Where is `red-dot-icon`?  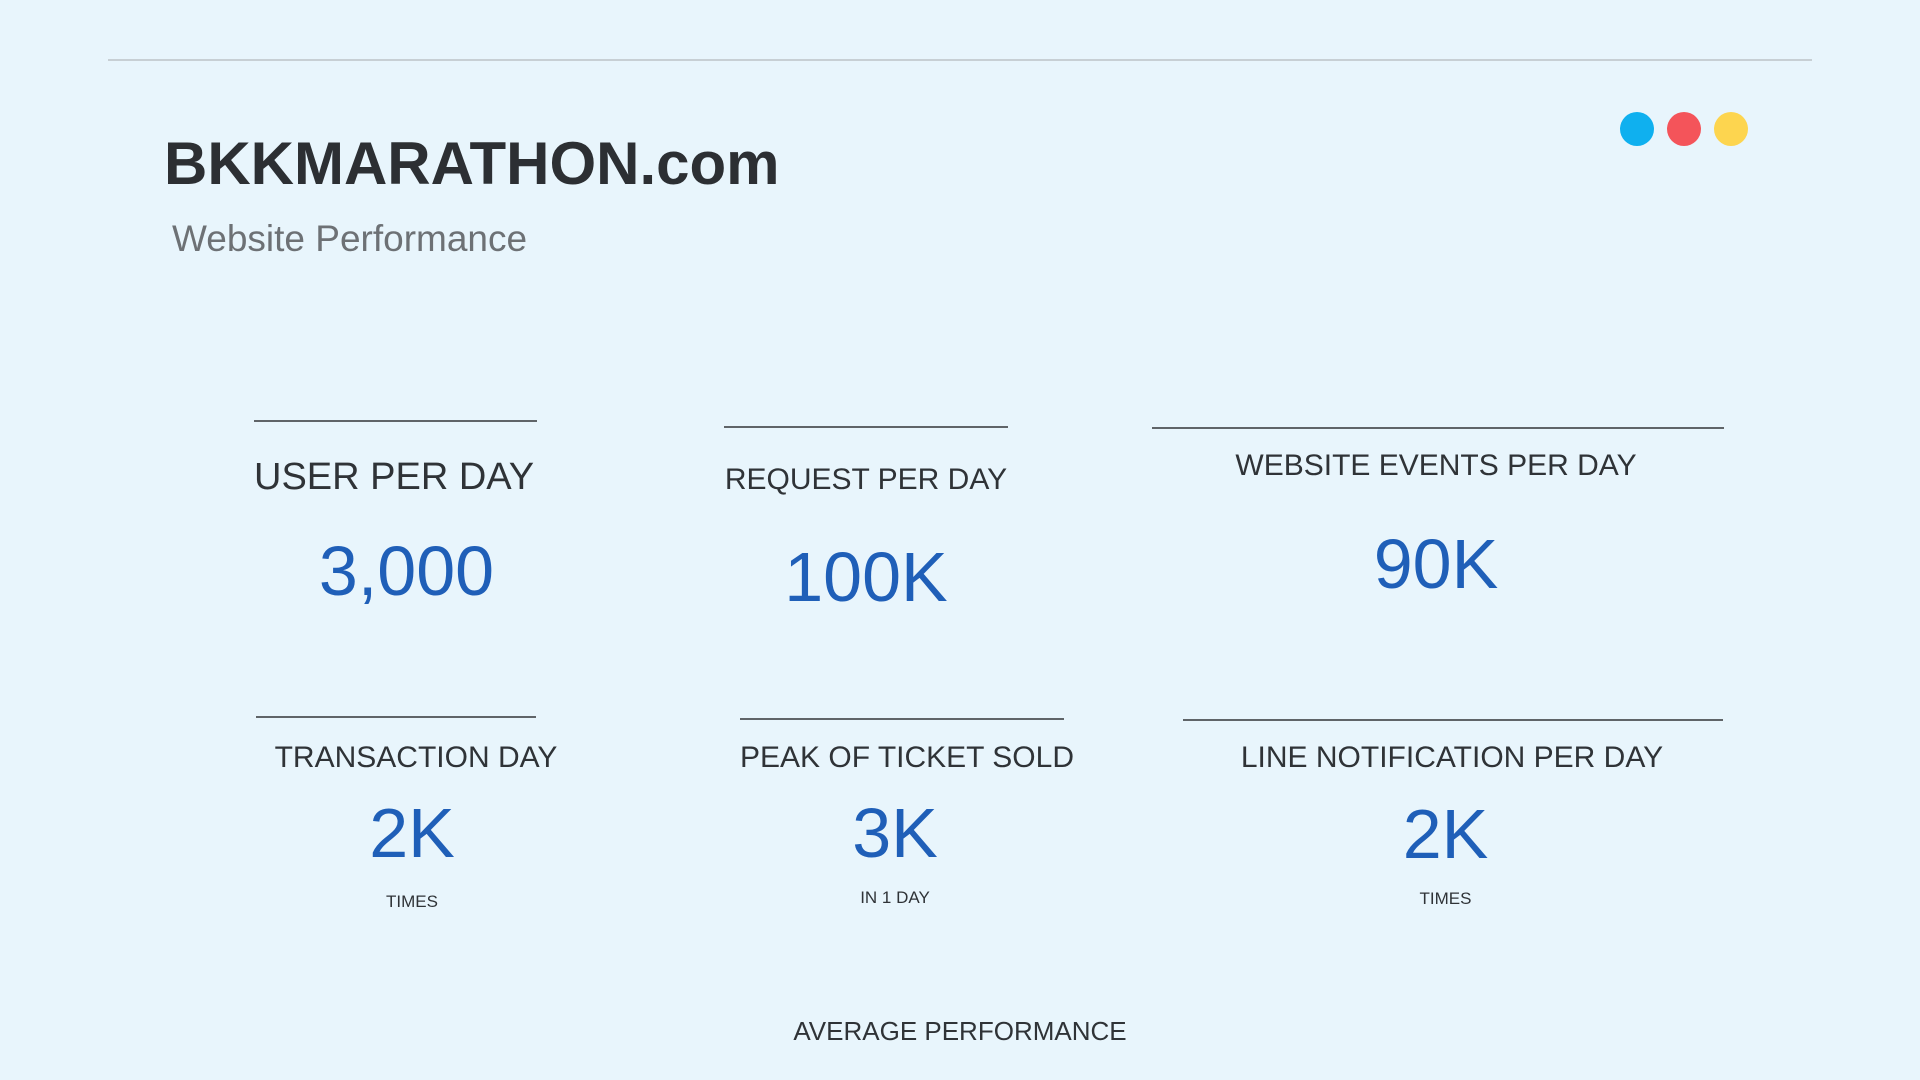
red-dot-icon is located at coordinates (1684, 129).